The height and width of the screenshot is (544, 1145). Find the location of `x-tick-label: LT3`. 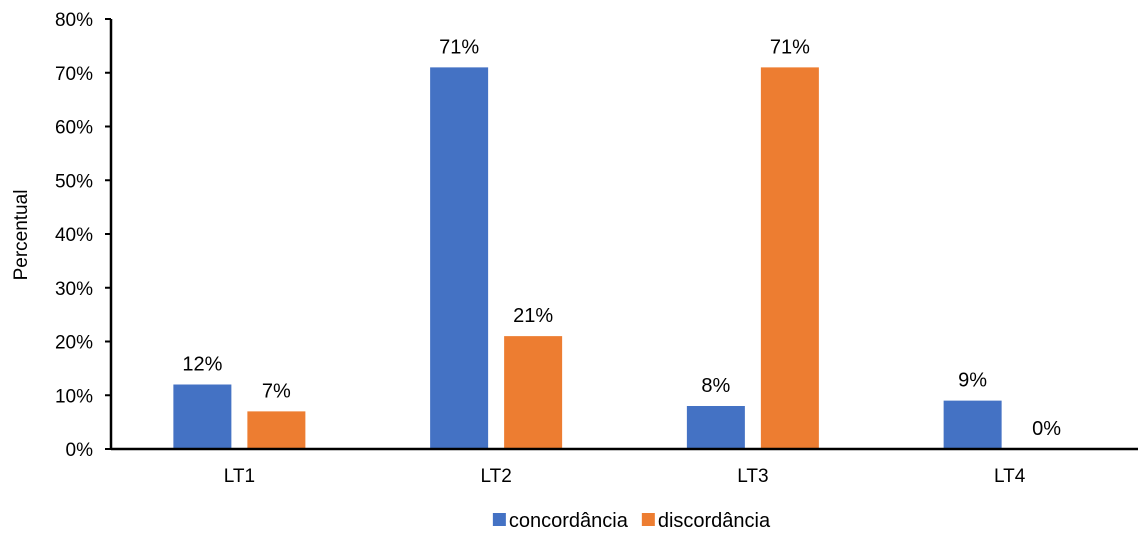

x-tick-label: LT3 is located at coordinates (752, 476).